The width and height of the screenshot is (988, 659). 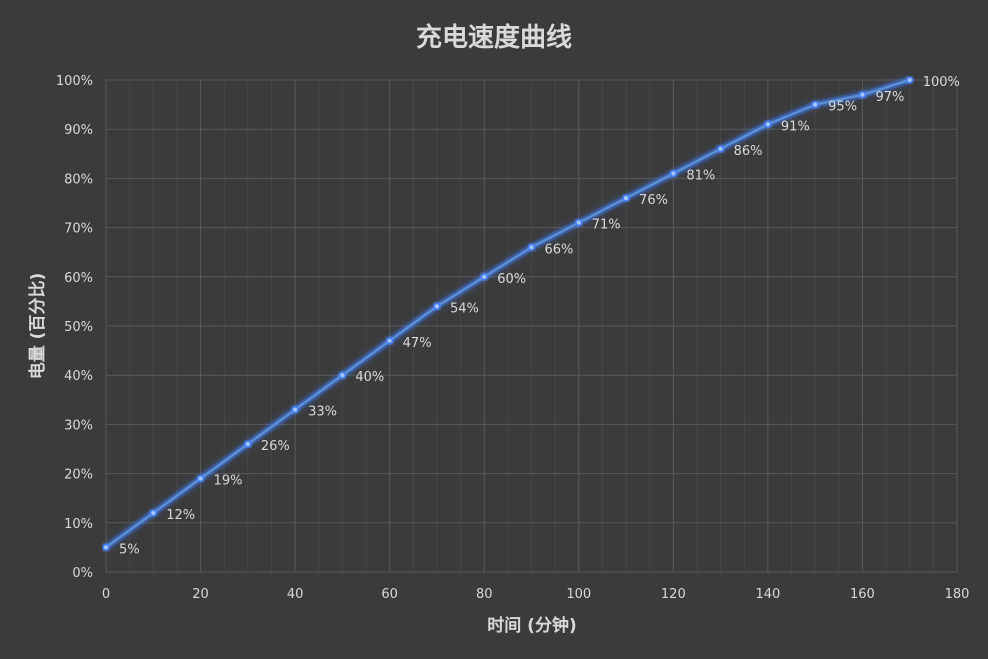 I want to click on y-tick-label: 90%, so click(x=78, y=130).